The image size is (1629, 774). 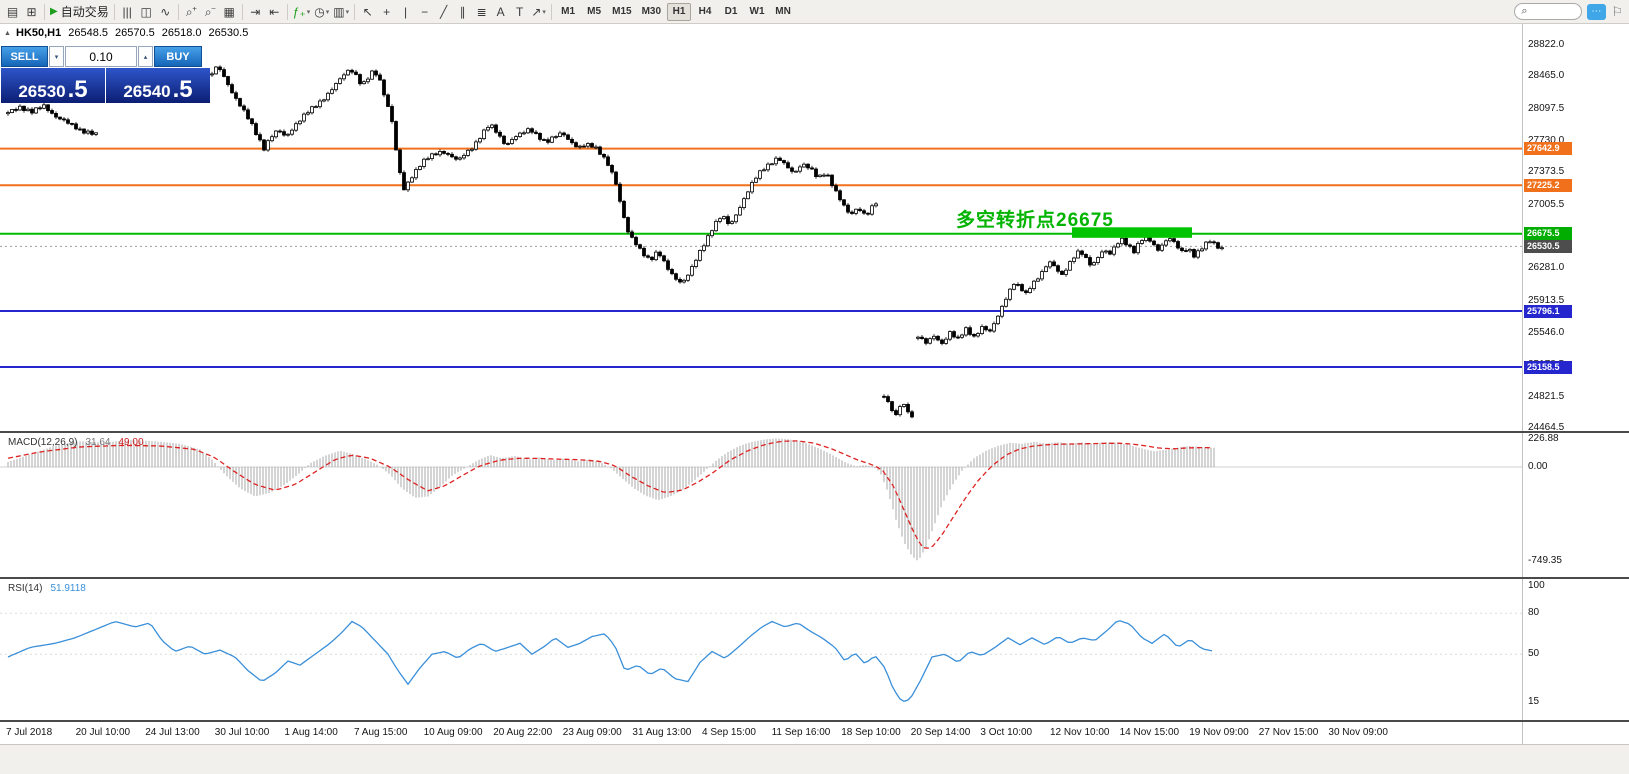 What do you see at coordinates (158, 85) in the screenshot?
I see `buy-price-display: 26540 .5` at bounding box center [158, 85].